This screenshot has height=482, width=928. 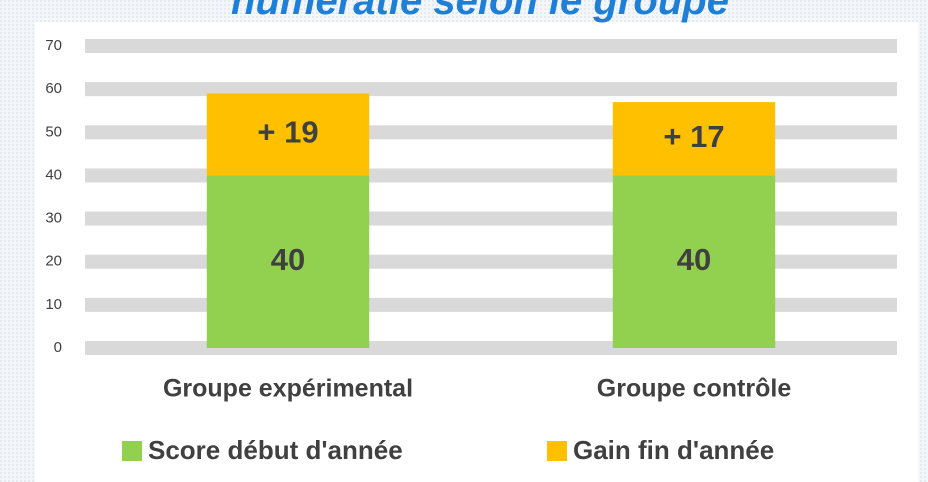 I want to click on y-tick-label: 30, so click(x=53, y=218).